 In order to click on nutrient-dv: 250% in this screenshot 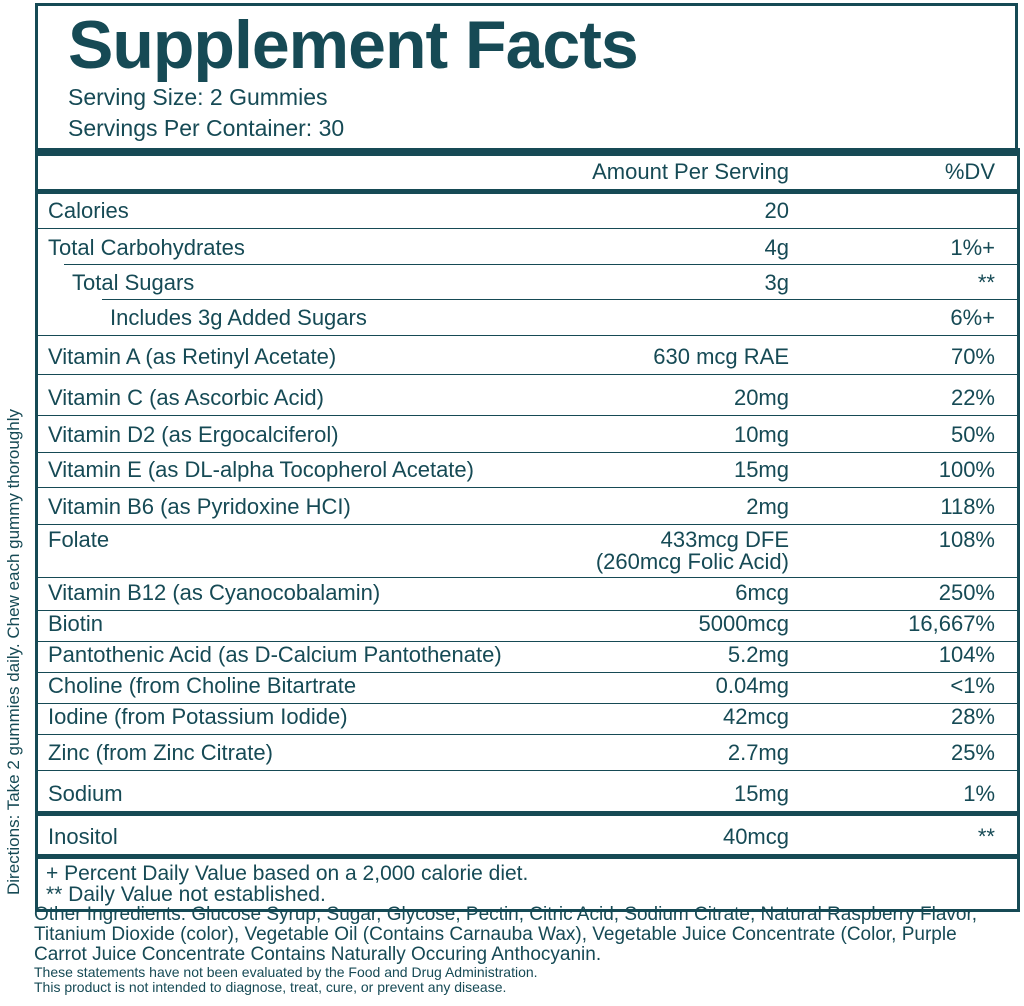, I will do `click(966, 592)`.